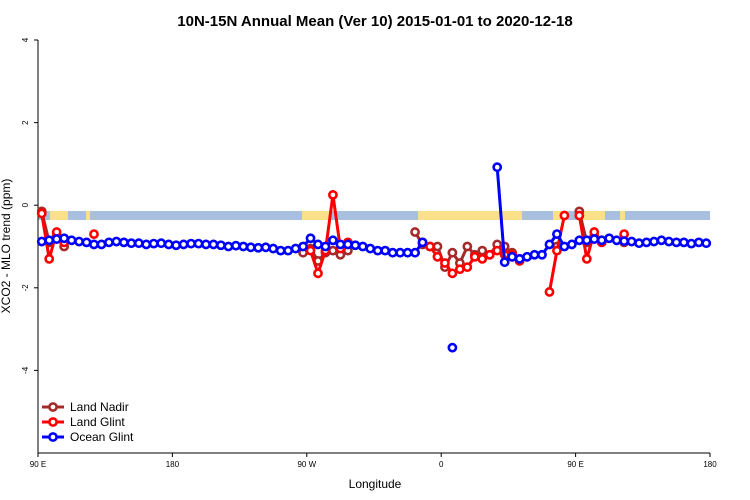 The image size is (750, 500). What do you see at coordinates (306, 464) in the screenshot?
I see `x-tick-label: 90 W` at bounding box center [306, 464].